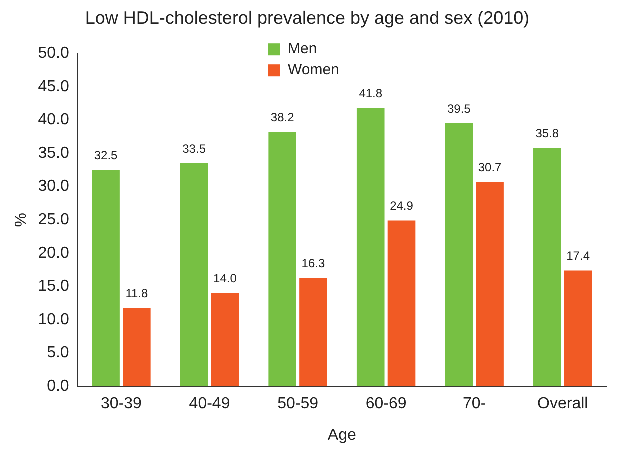 The height and width of the screenshot is (449, 617). I want to click on legend-label: Men, so click(303, 49).